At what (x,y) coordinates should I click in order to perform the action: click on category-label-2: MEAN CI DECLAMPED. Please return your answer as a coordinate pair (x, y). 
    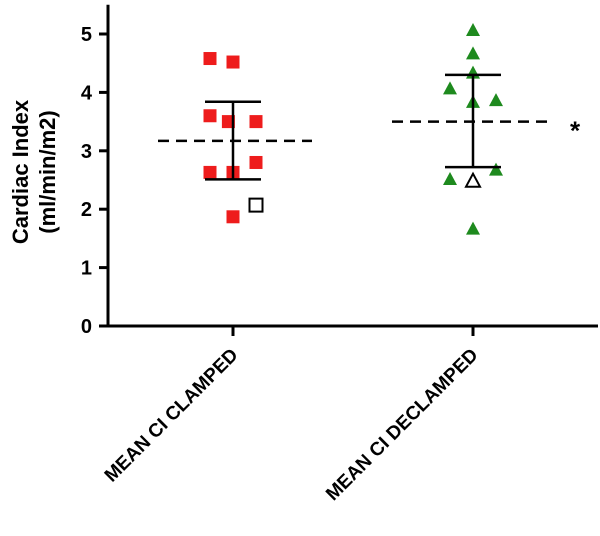
    Looking at the image, I should click on (402, 425).